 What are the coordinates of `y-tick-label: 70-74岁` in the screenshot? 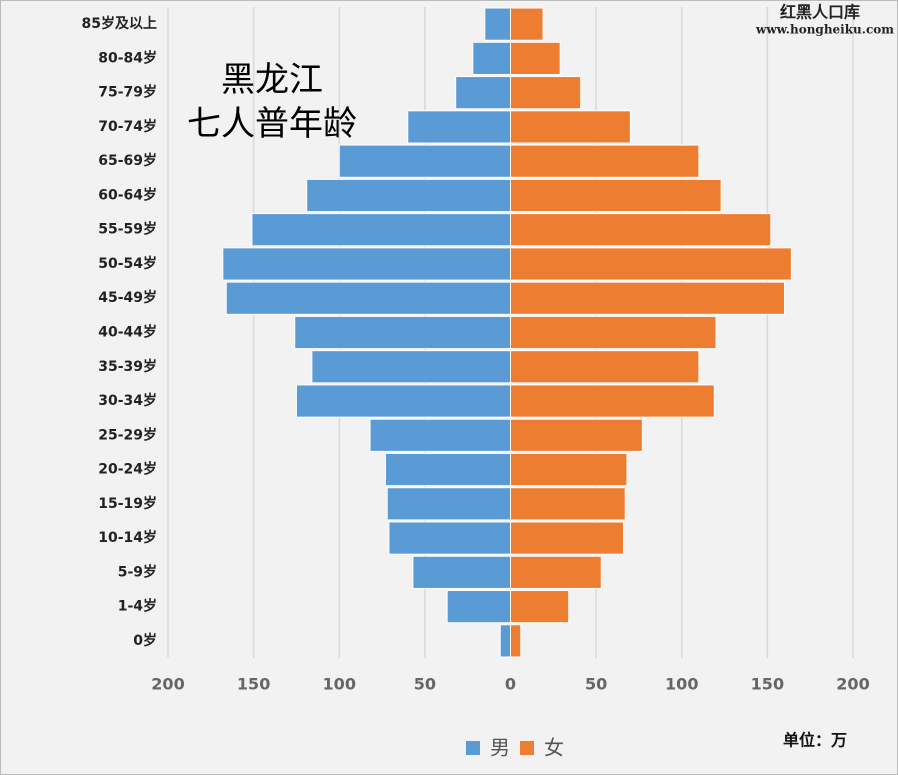 It's located at (127, 126).